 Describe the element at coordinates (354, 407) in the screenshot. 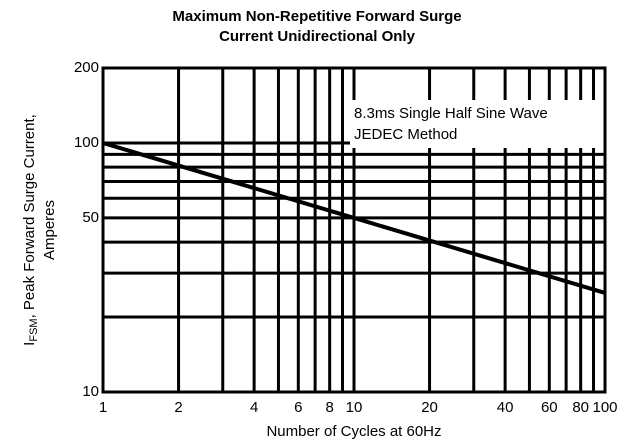

I see `x-tick-label: 10` at that location.